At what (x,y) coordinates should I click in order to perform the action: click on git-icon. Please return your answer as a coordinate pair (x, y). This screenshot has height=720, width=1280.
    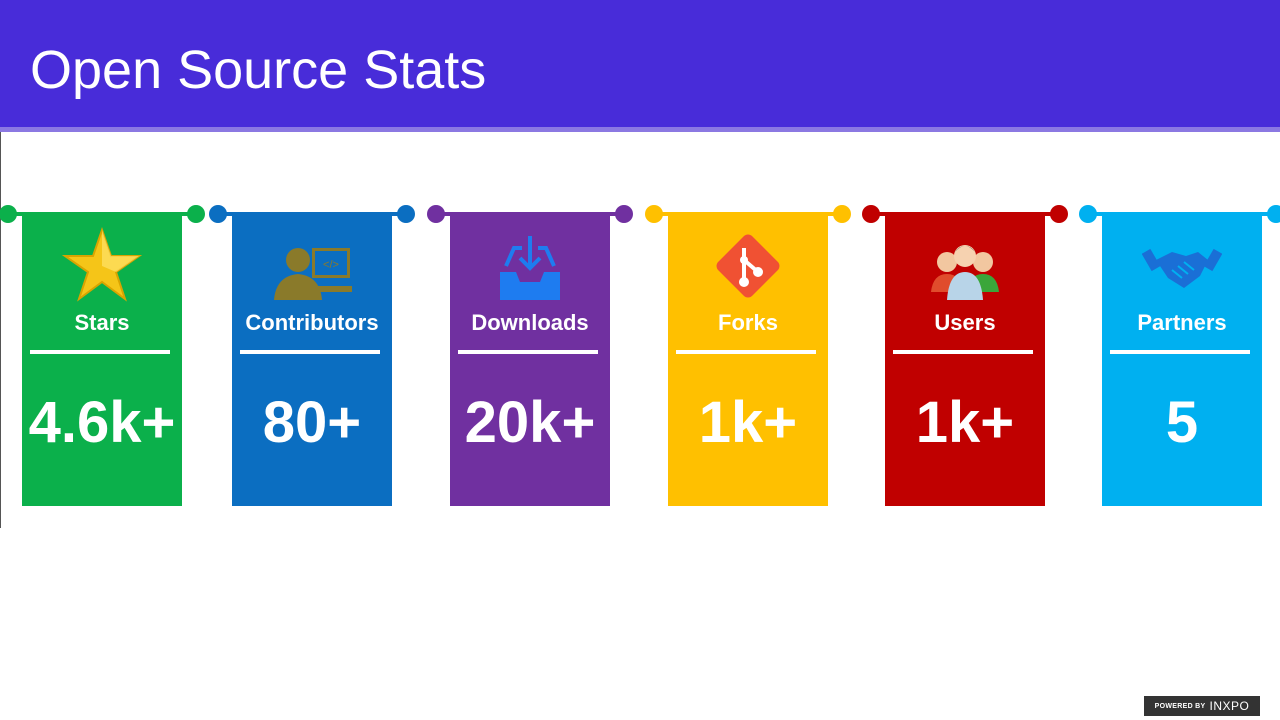
    Looking at the image, I should click on (748, 266).